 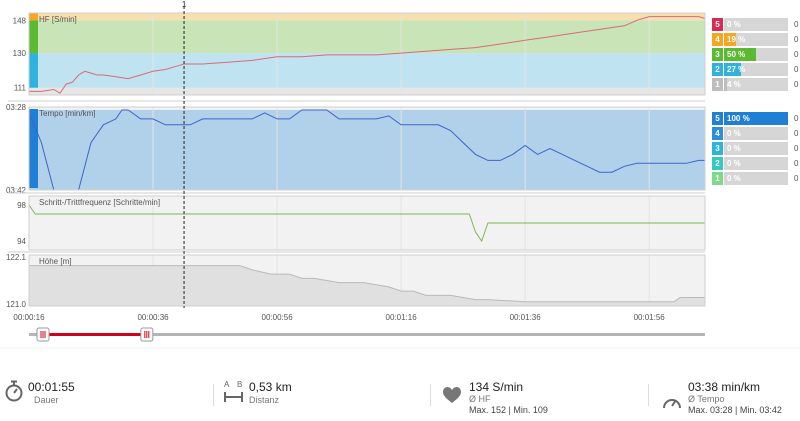 I want to click on x-tick-label: 00:01:56, so click(x=650, y=317).